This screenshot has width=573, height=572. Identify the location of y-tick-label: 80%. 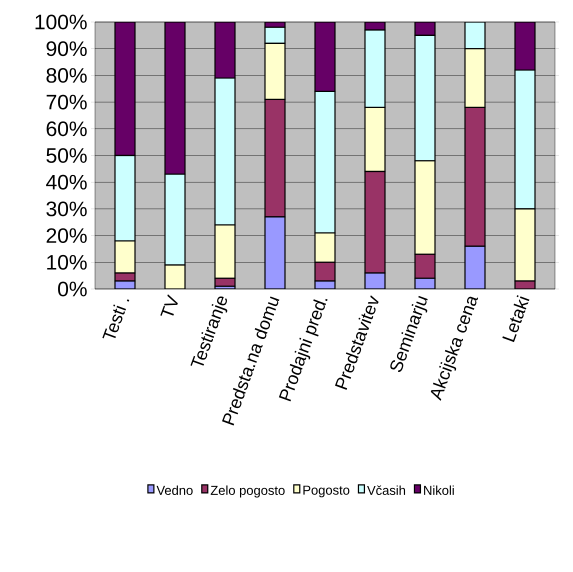
(66, 75).